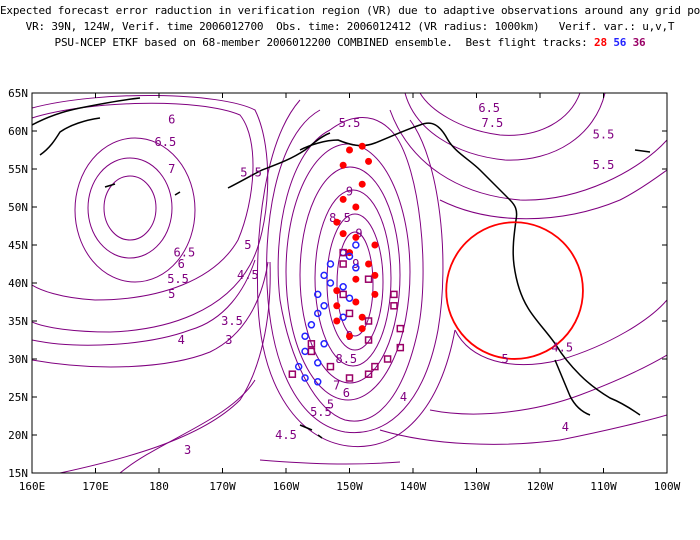 Image resolution: width=700 pixels, height=540 pixels. What do you see at coordinates (639, 42) in the screenshot?
I see `track-36-label: 36` at bounding box center [639, 42].